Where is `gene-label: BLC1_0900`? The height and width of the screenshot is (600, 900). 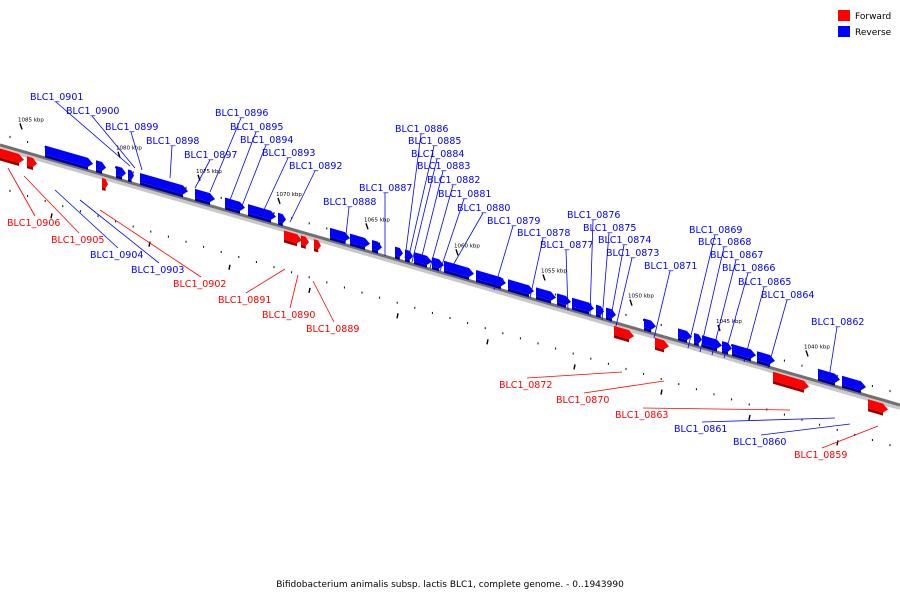
gene-label: BLC1_0900 is located at coordinates (92, 111).